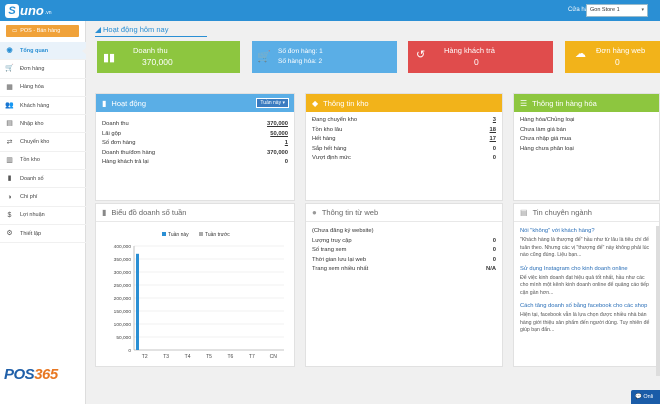 The width and height of the screenshot is (660, 404). I want to click on stat-label: Doanh thu, so click(150, 50).